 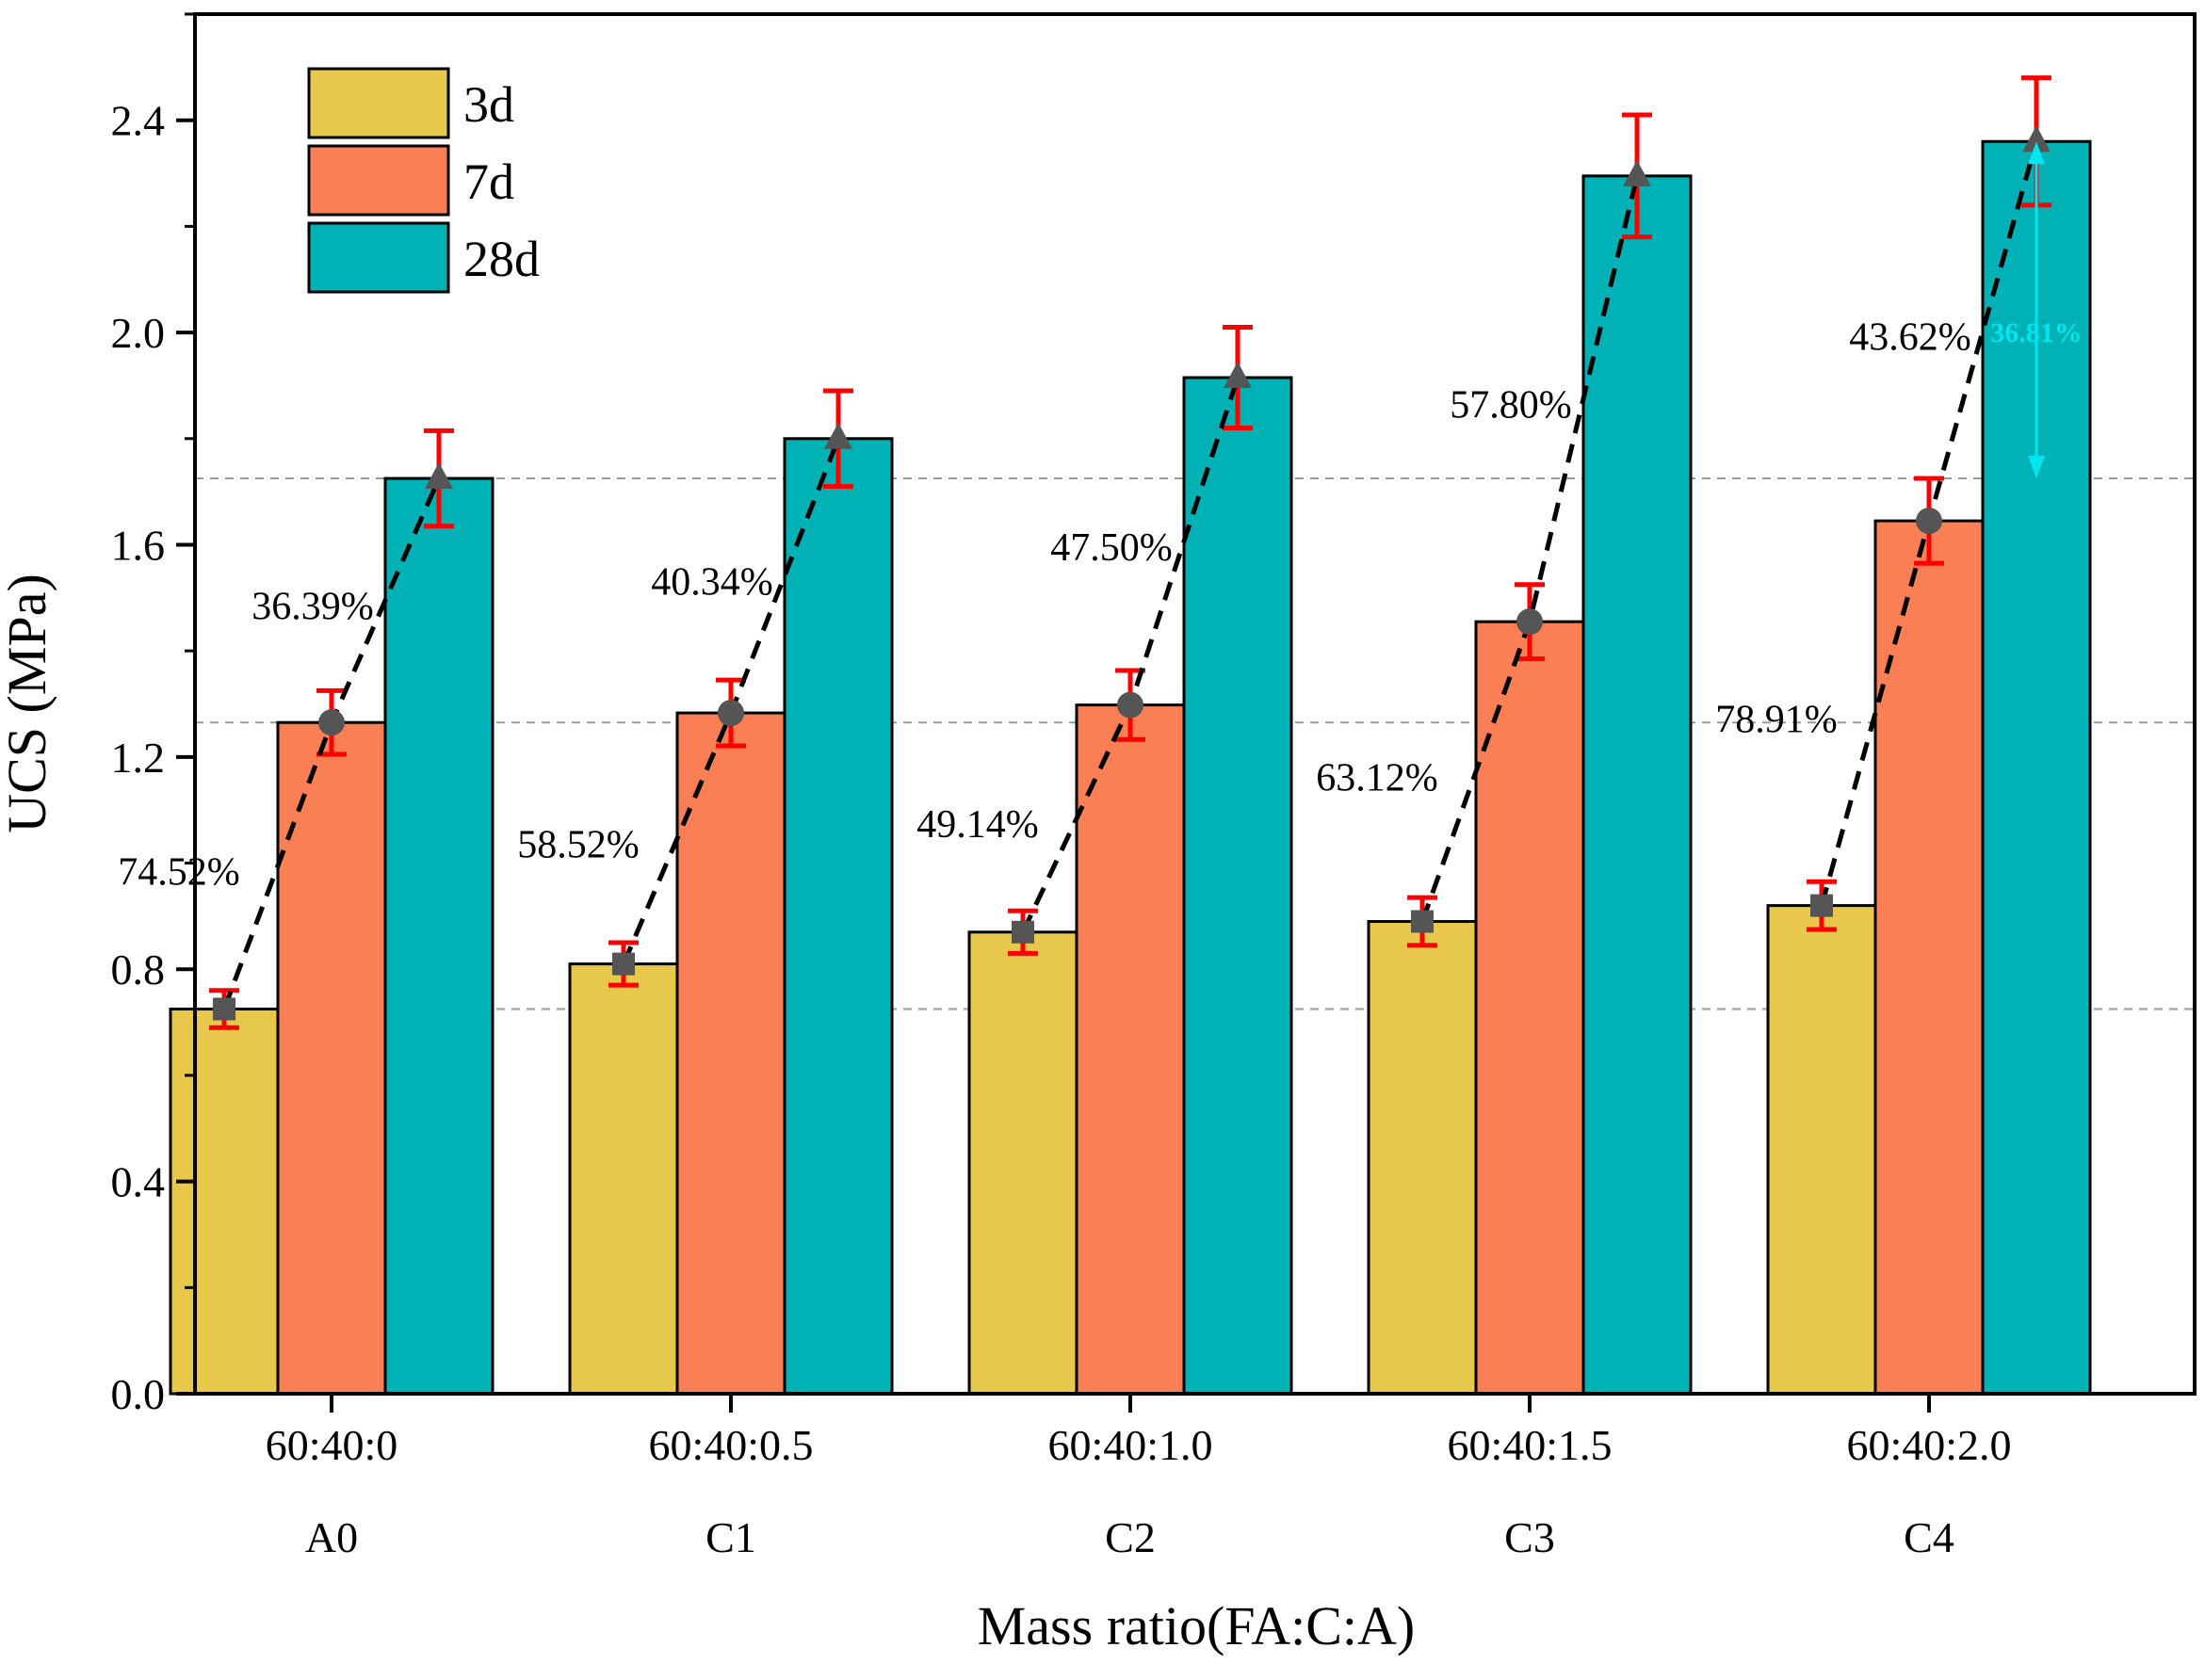 I want to click on marker-28d-A0, so click(x=439, y=476).